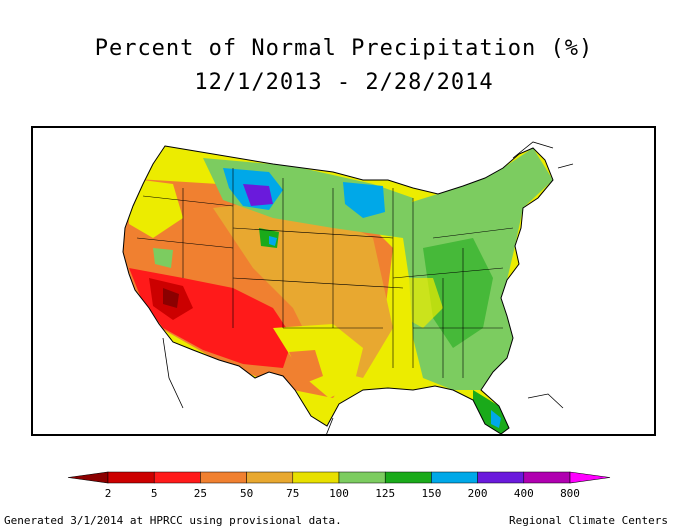  Describe the element at coordinates (339, 493) in the screenshot. I see `legend-tick-label: 100` at that location.